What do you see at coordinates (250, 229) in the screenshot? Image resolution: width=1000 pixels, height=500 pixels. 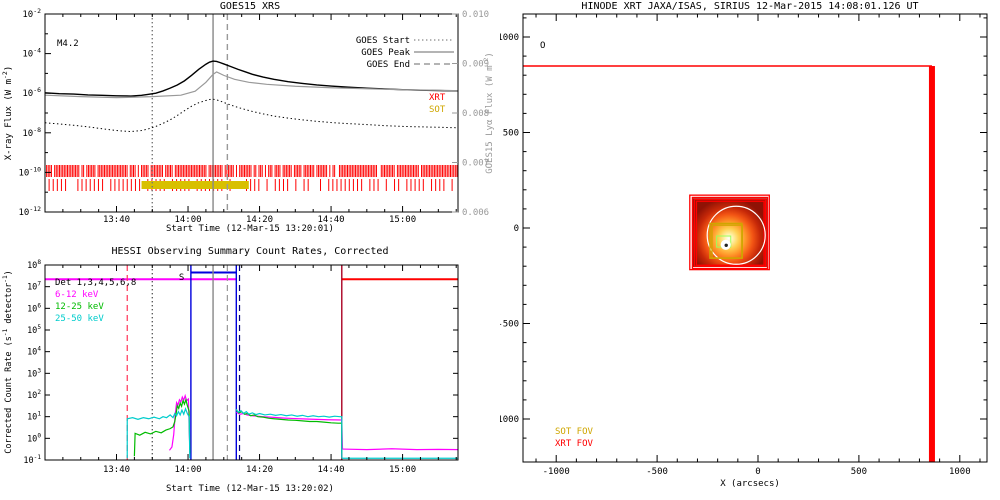 I see `goes-x-axis-label: Start Time (12-Mar-15 13:20:01)` at bounding box center [250, 229].